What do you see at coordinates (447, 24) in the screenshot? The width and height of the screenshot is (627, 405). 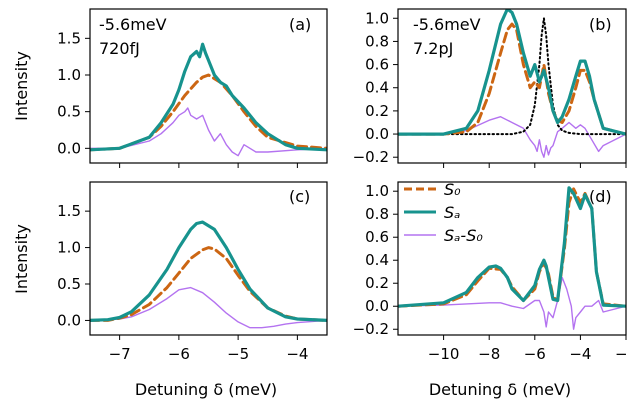 I see `panel-b-annotation-detuning: -5.6meV` at bounding box center [447, 24].